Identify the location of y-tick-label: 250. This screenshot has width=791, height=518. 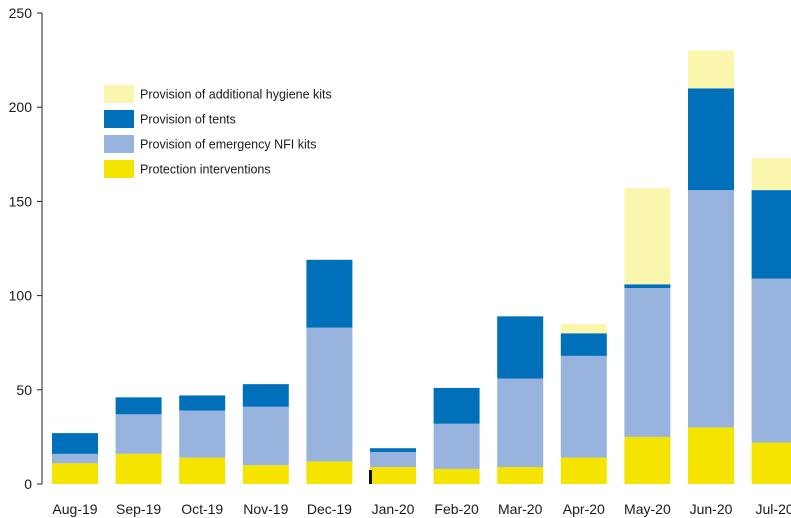
(21, 13).